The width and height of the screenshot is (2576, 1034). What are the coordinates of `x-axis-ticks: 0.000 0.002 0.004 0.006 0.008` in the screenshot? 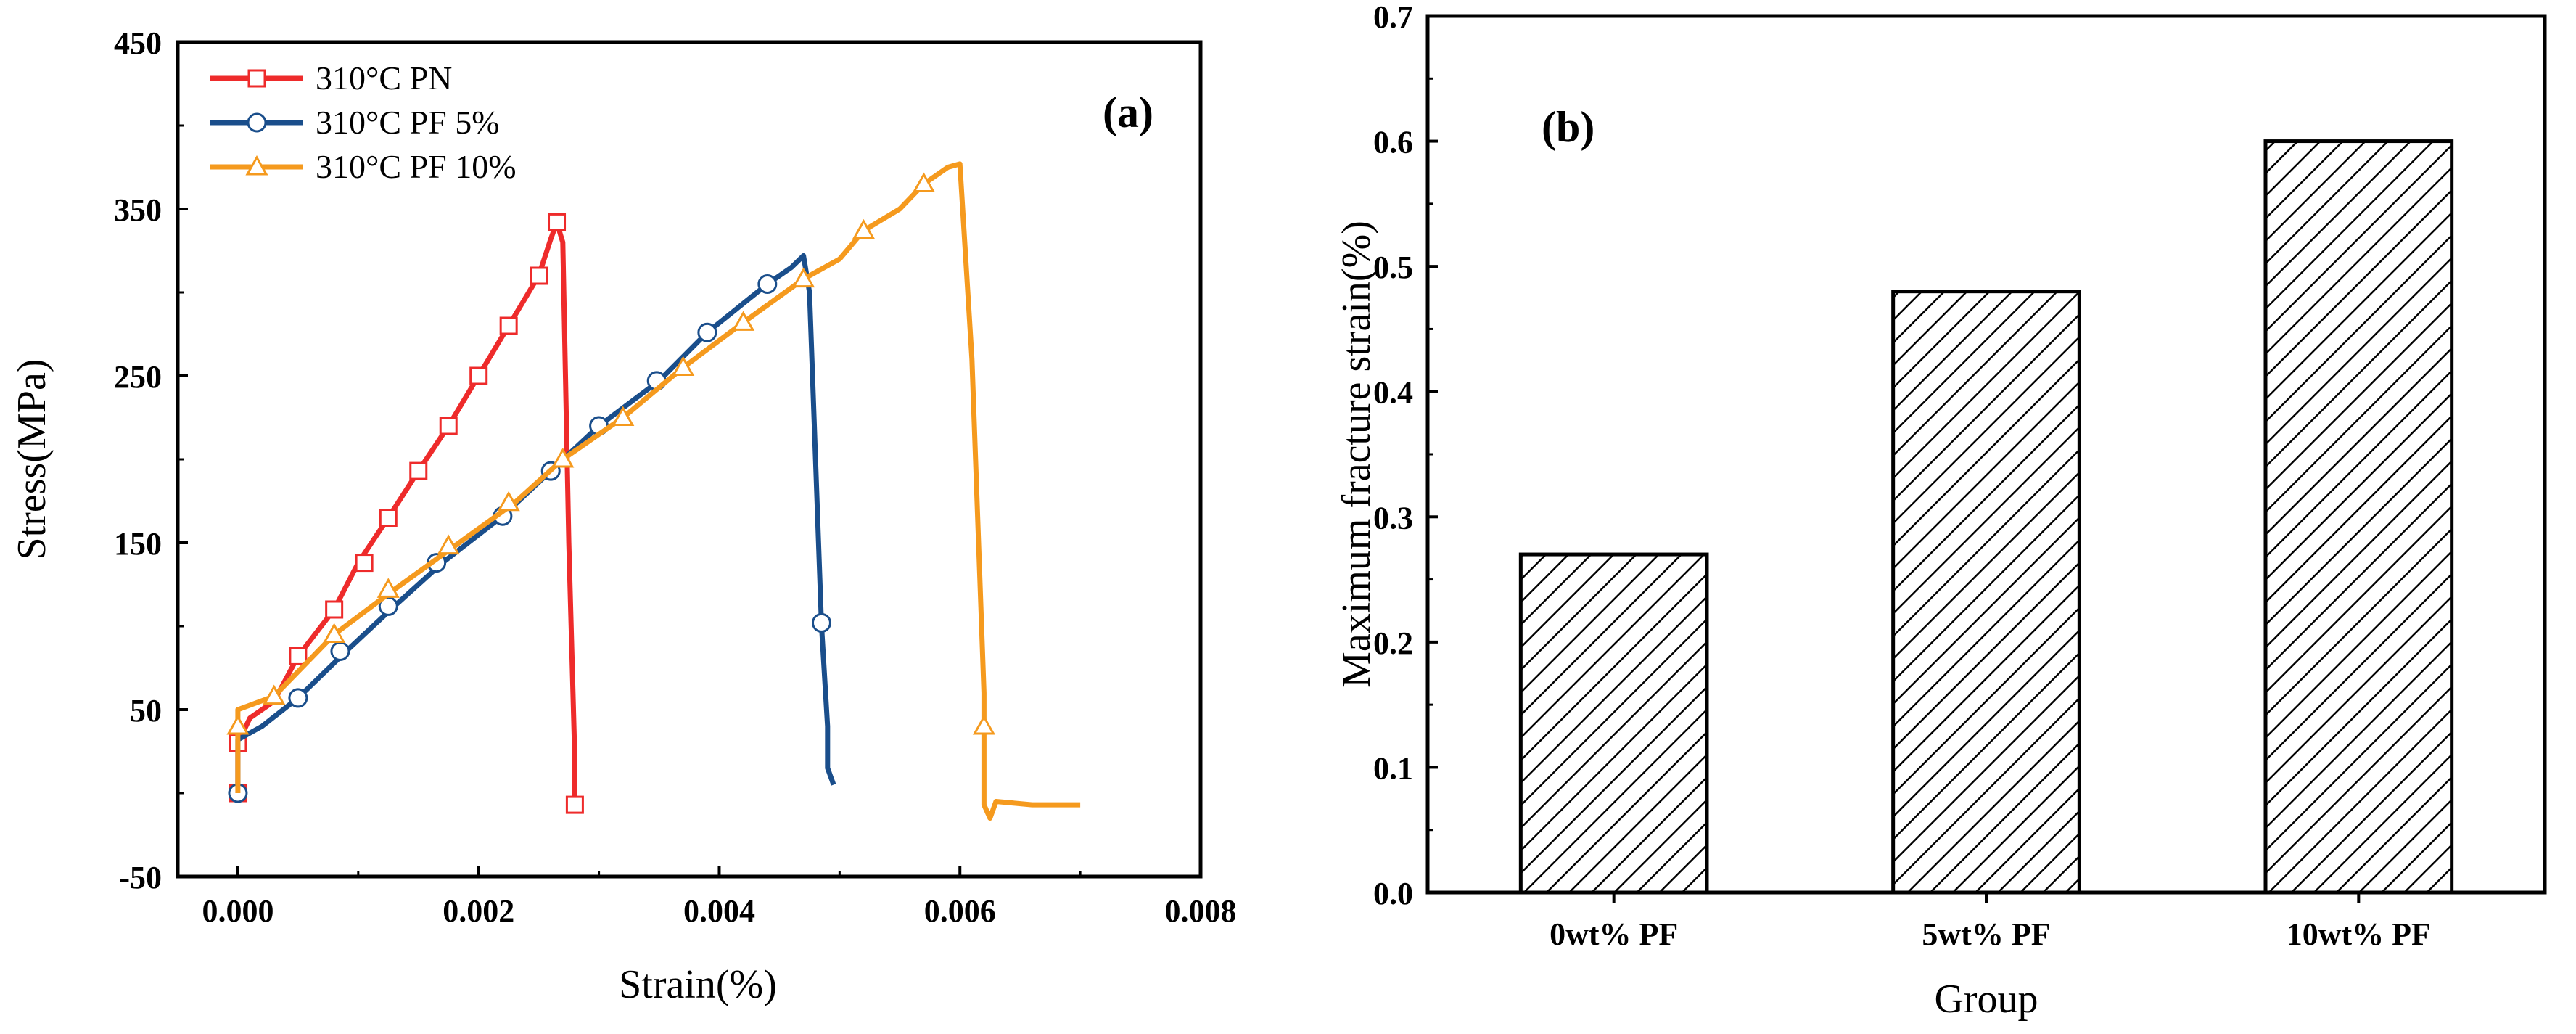 It's located at (719, 897).